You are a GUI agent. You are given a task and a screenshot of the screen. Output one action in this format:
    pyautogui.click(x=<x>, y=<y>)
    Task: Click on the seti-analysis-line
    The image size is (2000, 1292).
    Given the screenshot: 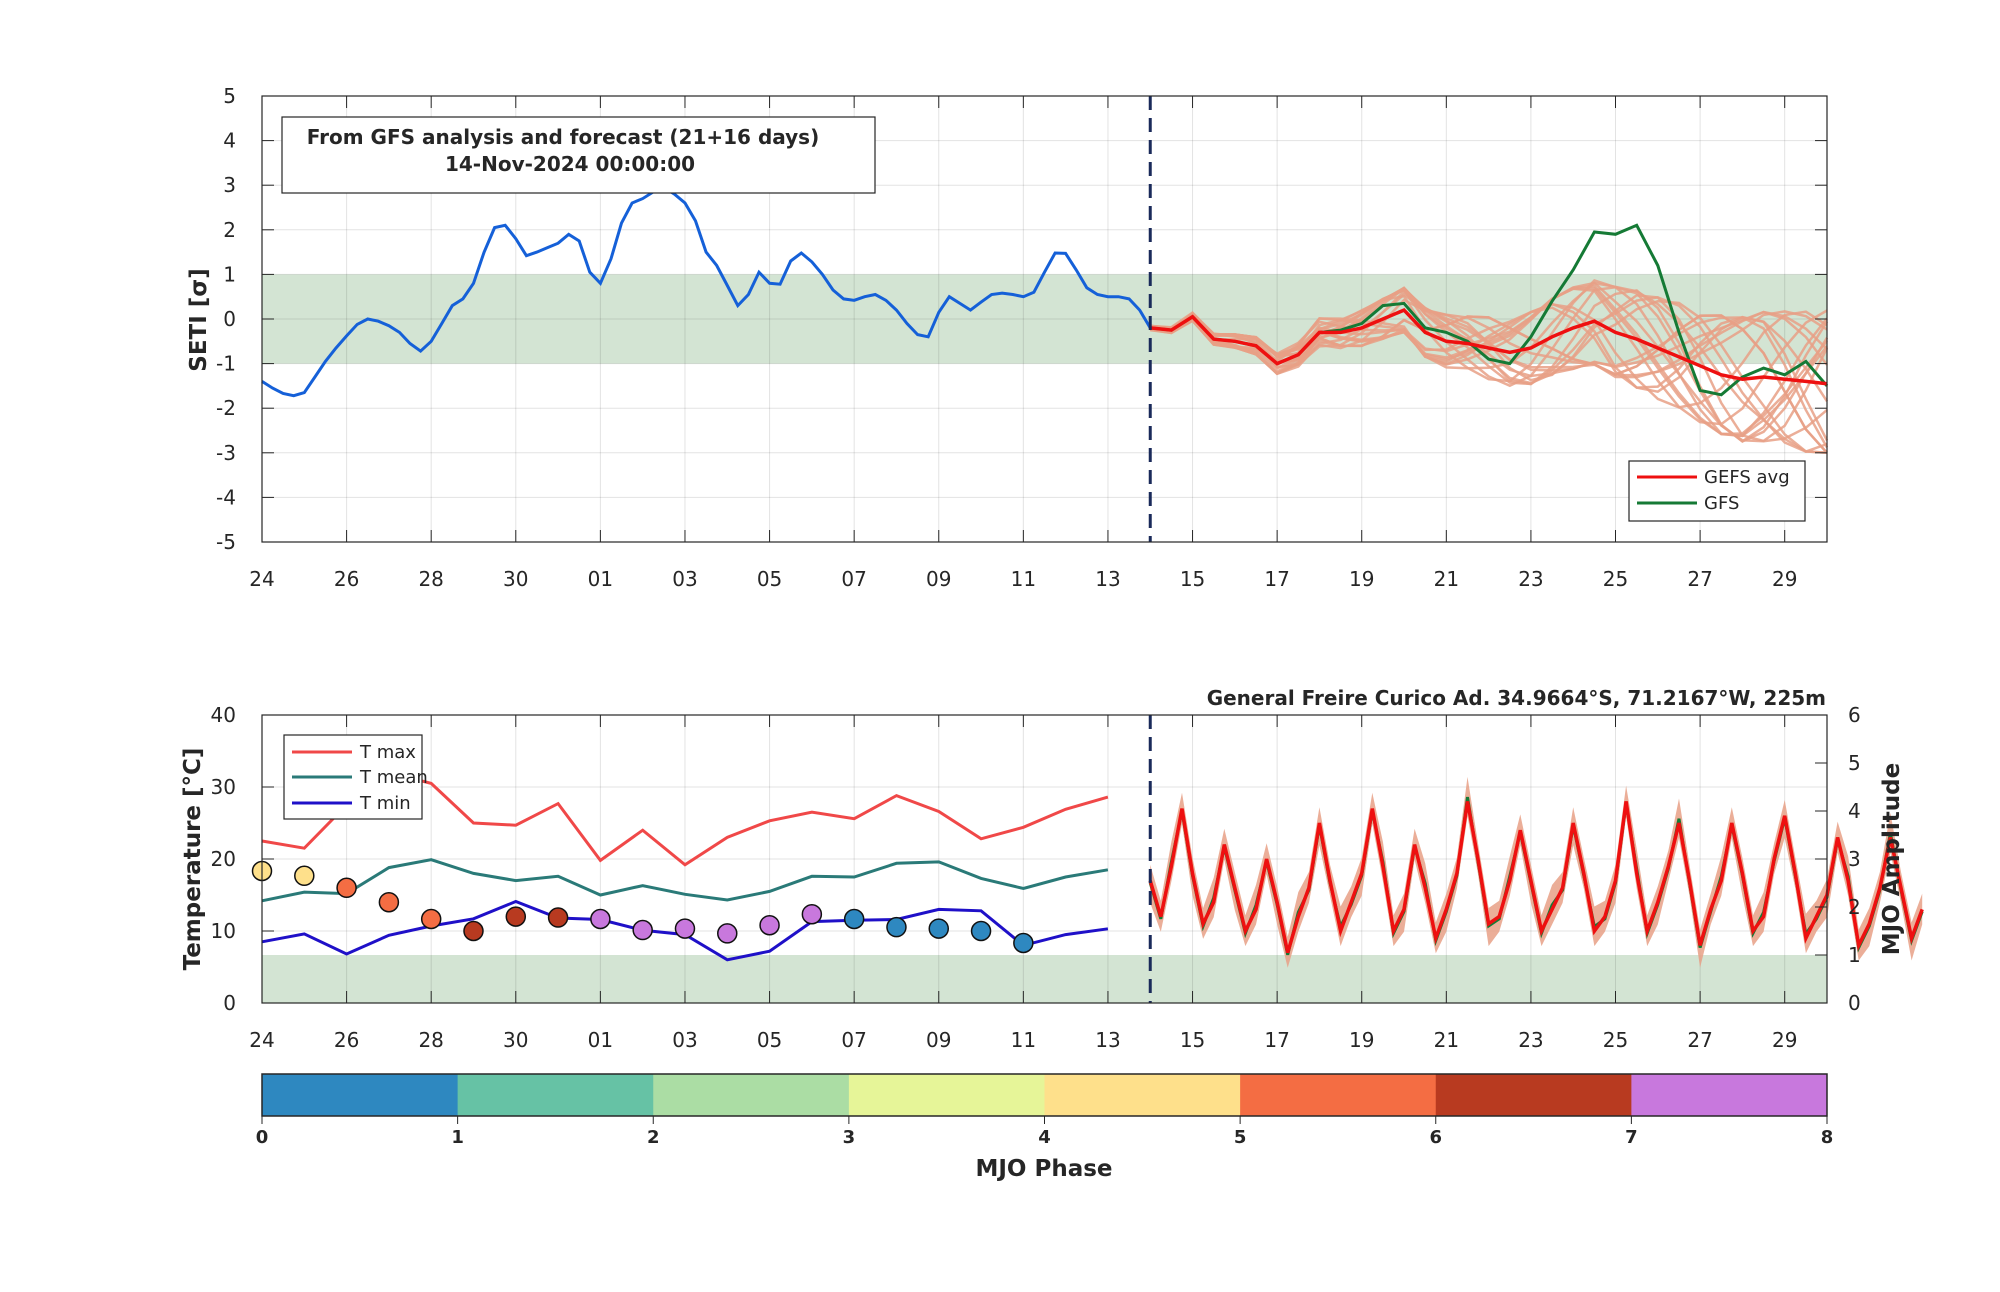 What is the action you would take?
    pyautogui.click(x=706, y=291)
    